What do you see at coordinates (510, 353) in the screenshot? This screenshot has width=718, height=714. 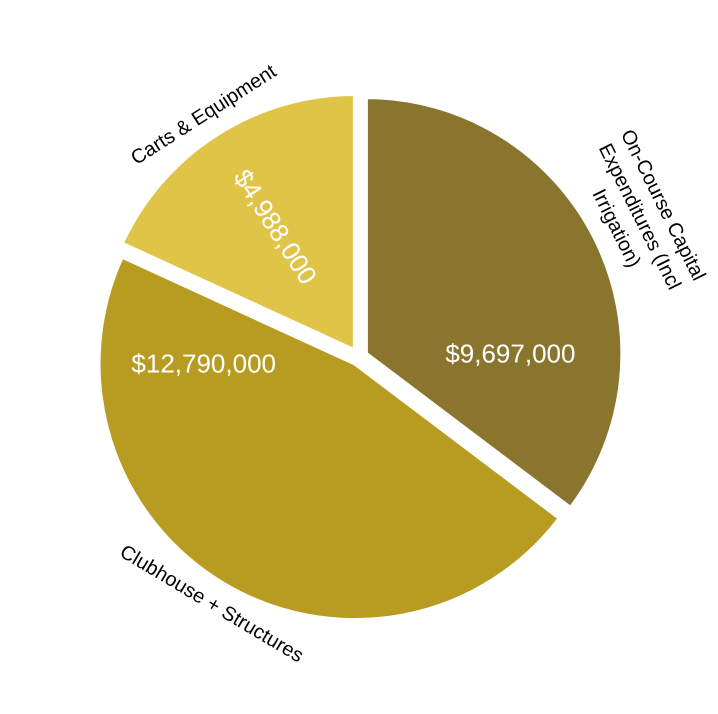 I see `data-label: $9,697,000` at bounding box center [510, 353].